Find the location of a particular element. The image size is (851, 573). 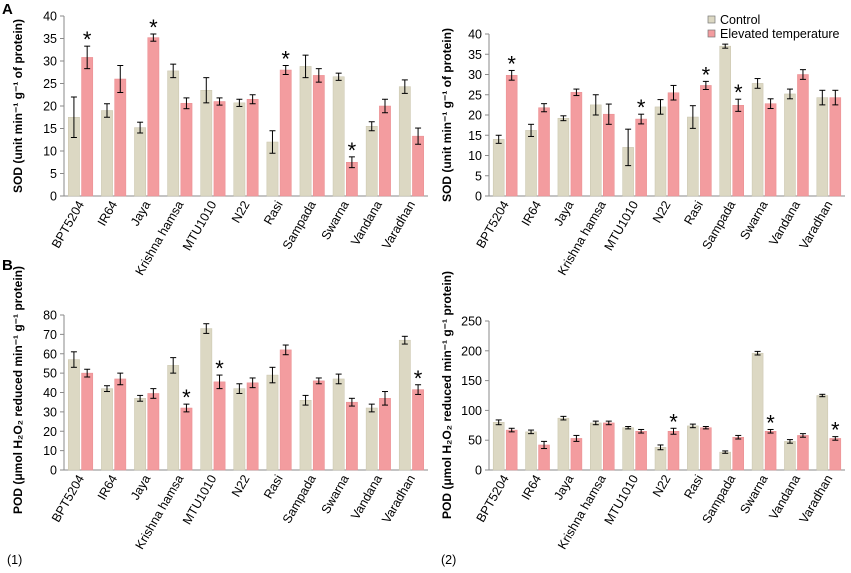

category-label: Rasi is located at coordinates (693, 213).